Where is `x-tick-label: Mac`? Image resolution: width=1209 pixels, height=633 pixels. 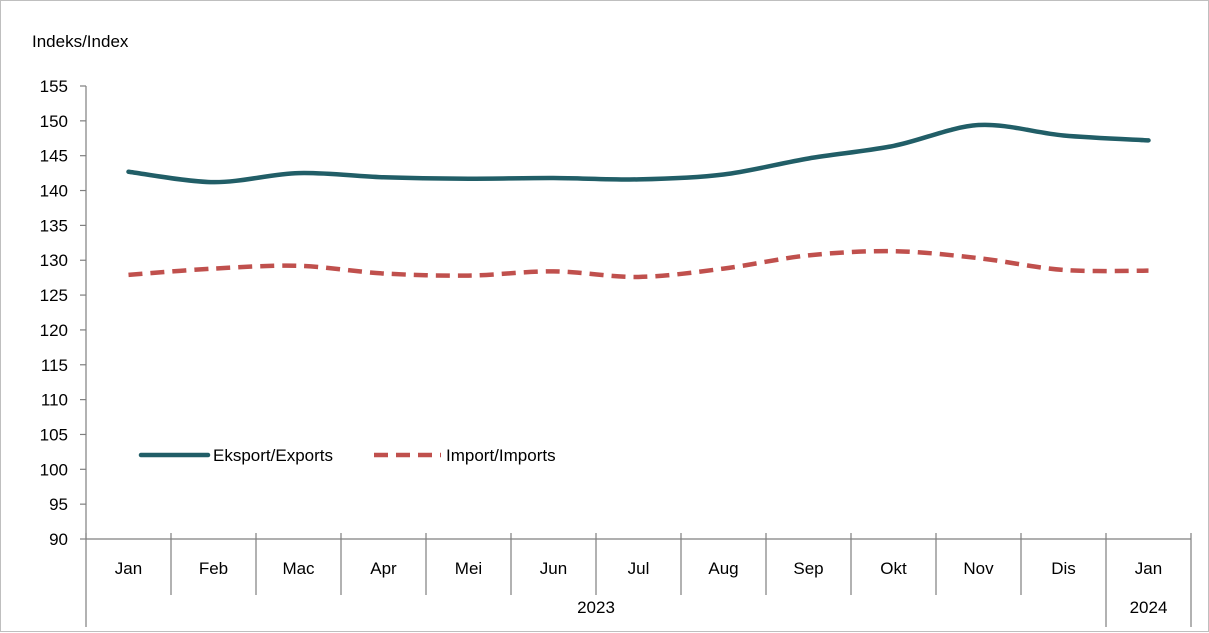 x-tick-label: Mac is located at coordinates (298, 568).